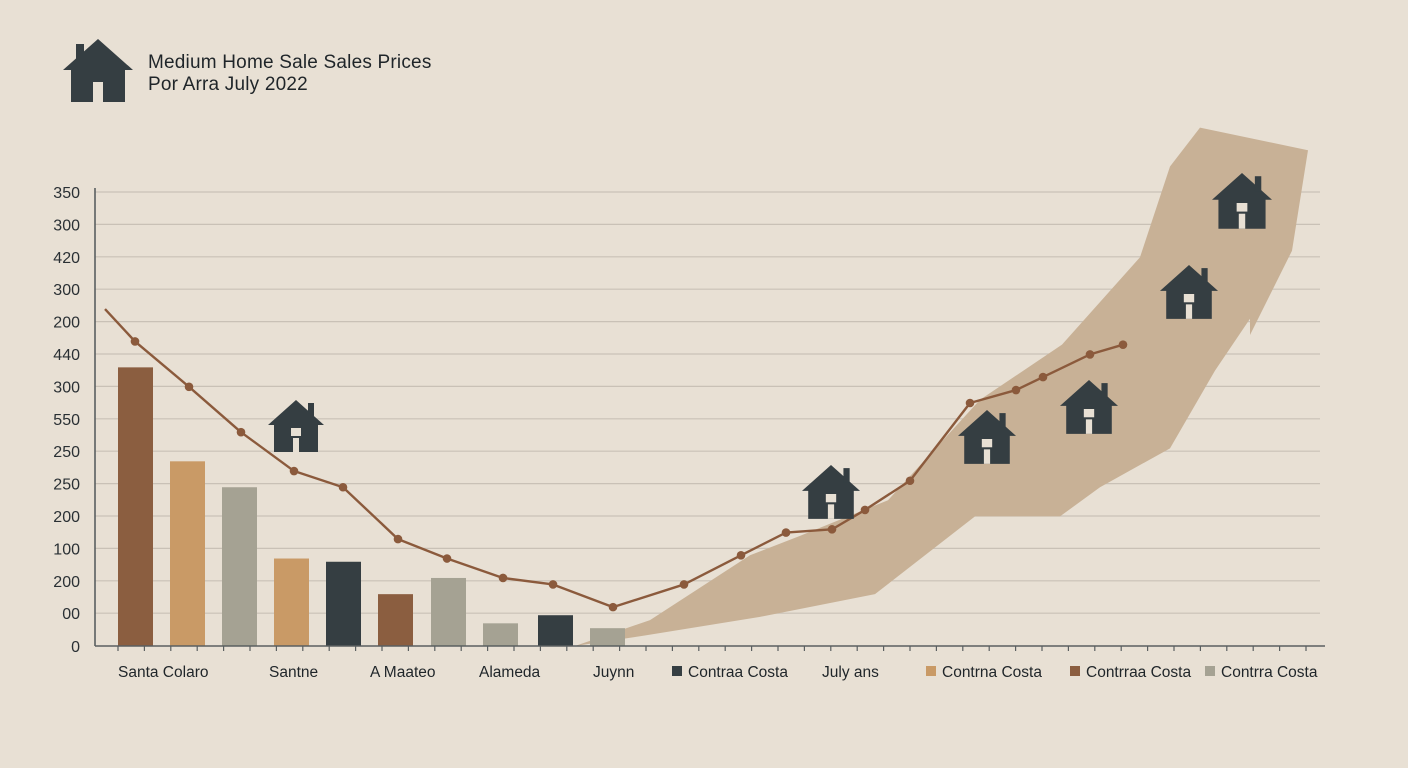  Describe the element at coordinates (66, 193) in the screenshot. I see `y-tick-label: 350` at that location.